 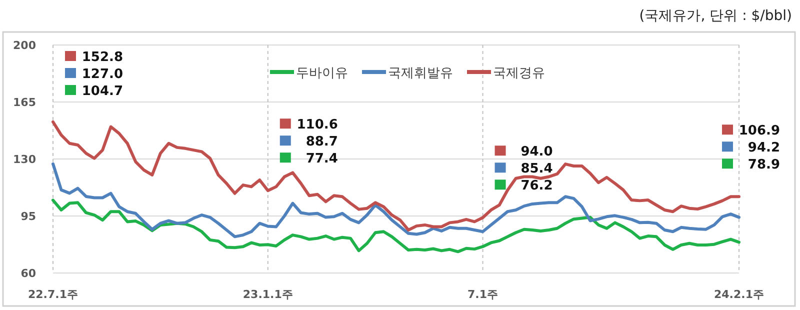 I want to click on x-tick-label: 24.2.1주, so click(x=739, y=294).